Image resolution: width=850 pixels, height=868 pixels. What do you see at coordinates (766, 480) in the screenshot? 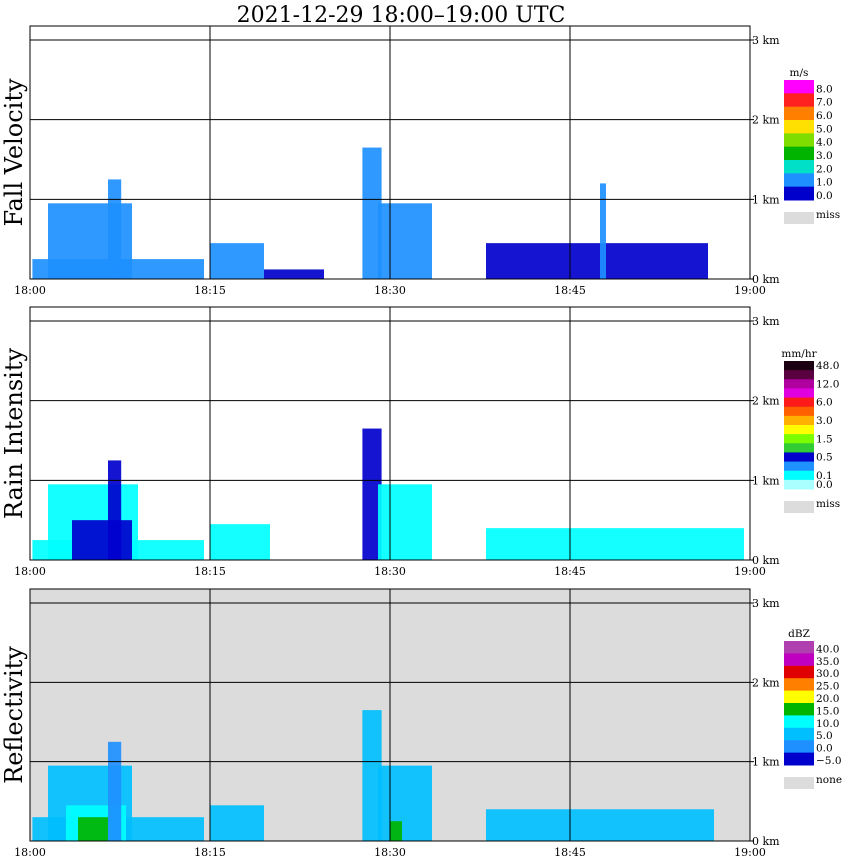
I see `height-tick-label: 1 km` at bounding box center [766, 480].